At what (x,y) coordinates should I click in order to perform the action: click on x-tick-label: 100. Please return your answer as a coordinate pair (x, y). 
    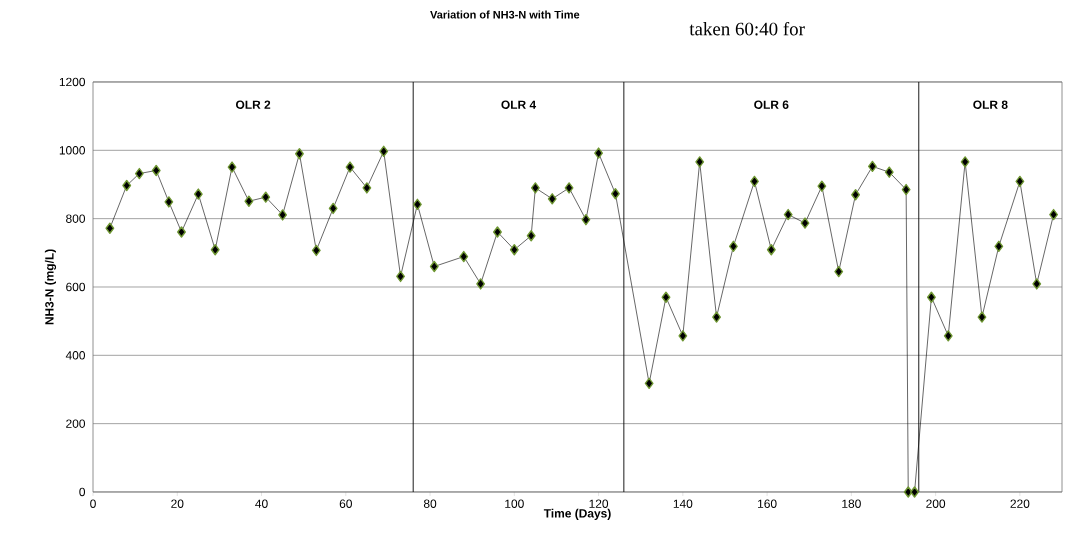
    Looking at the image, I should click on (514, 503).